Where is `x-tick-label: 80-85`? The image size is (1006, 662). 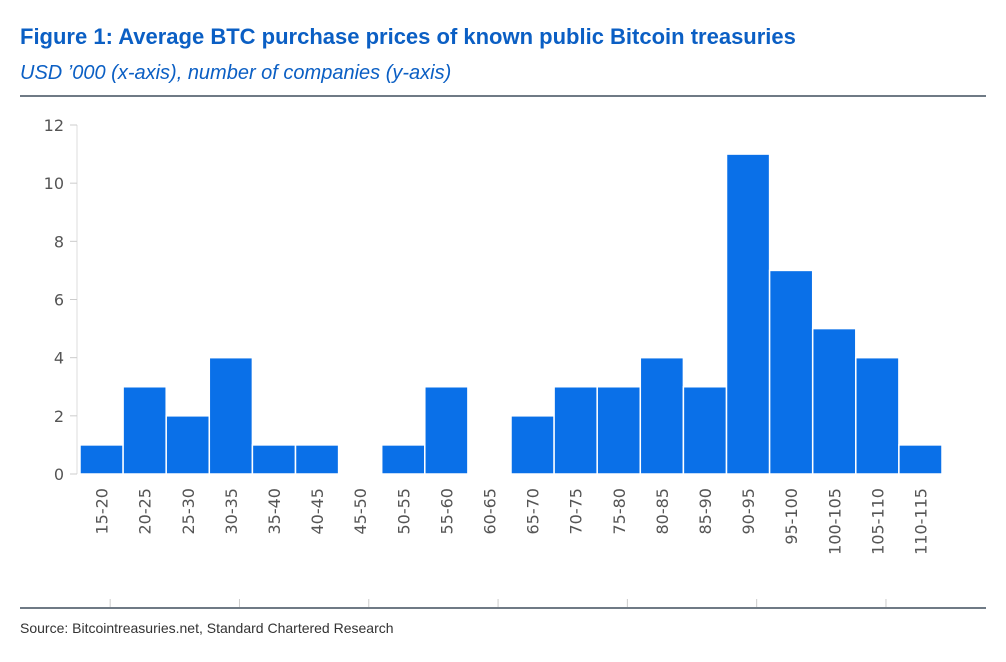 x-tick-label: 80-85 is located at coordinates (662, 511).